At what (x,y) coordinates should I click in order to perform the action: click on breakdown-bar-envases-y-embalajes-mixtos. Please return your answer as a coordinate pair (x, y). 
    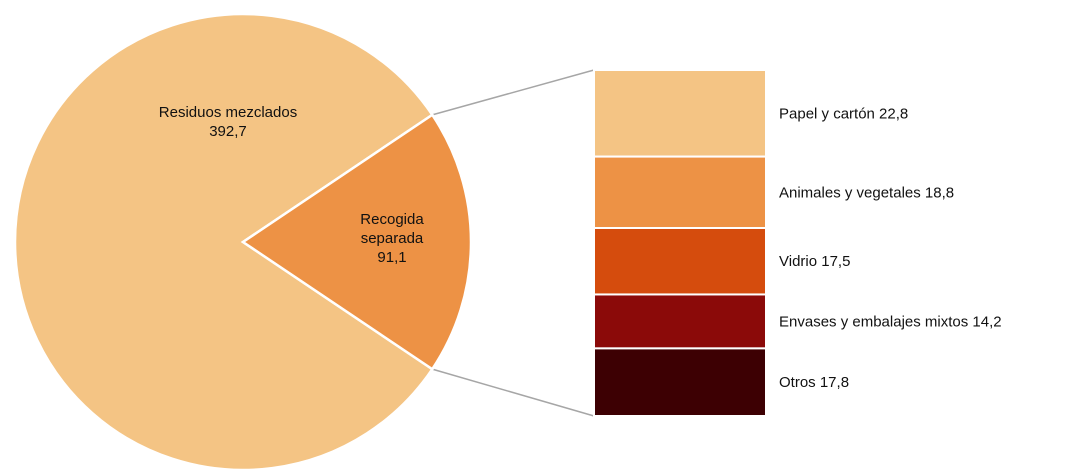
    Looking at the image, I should click on (680, 321).